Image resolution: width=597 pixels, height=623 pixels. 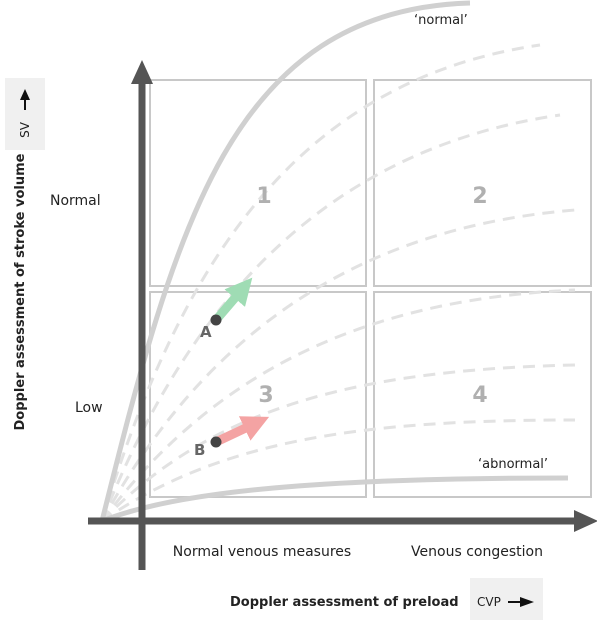 I want to click on cvp-key-box, so click(x=506, y=599).